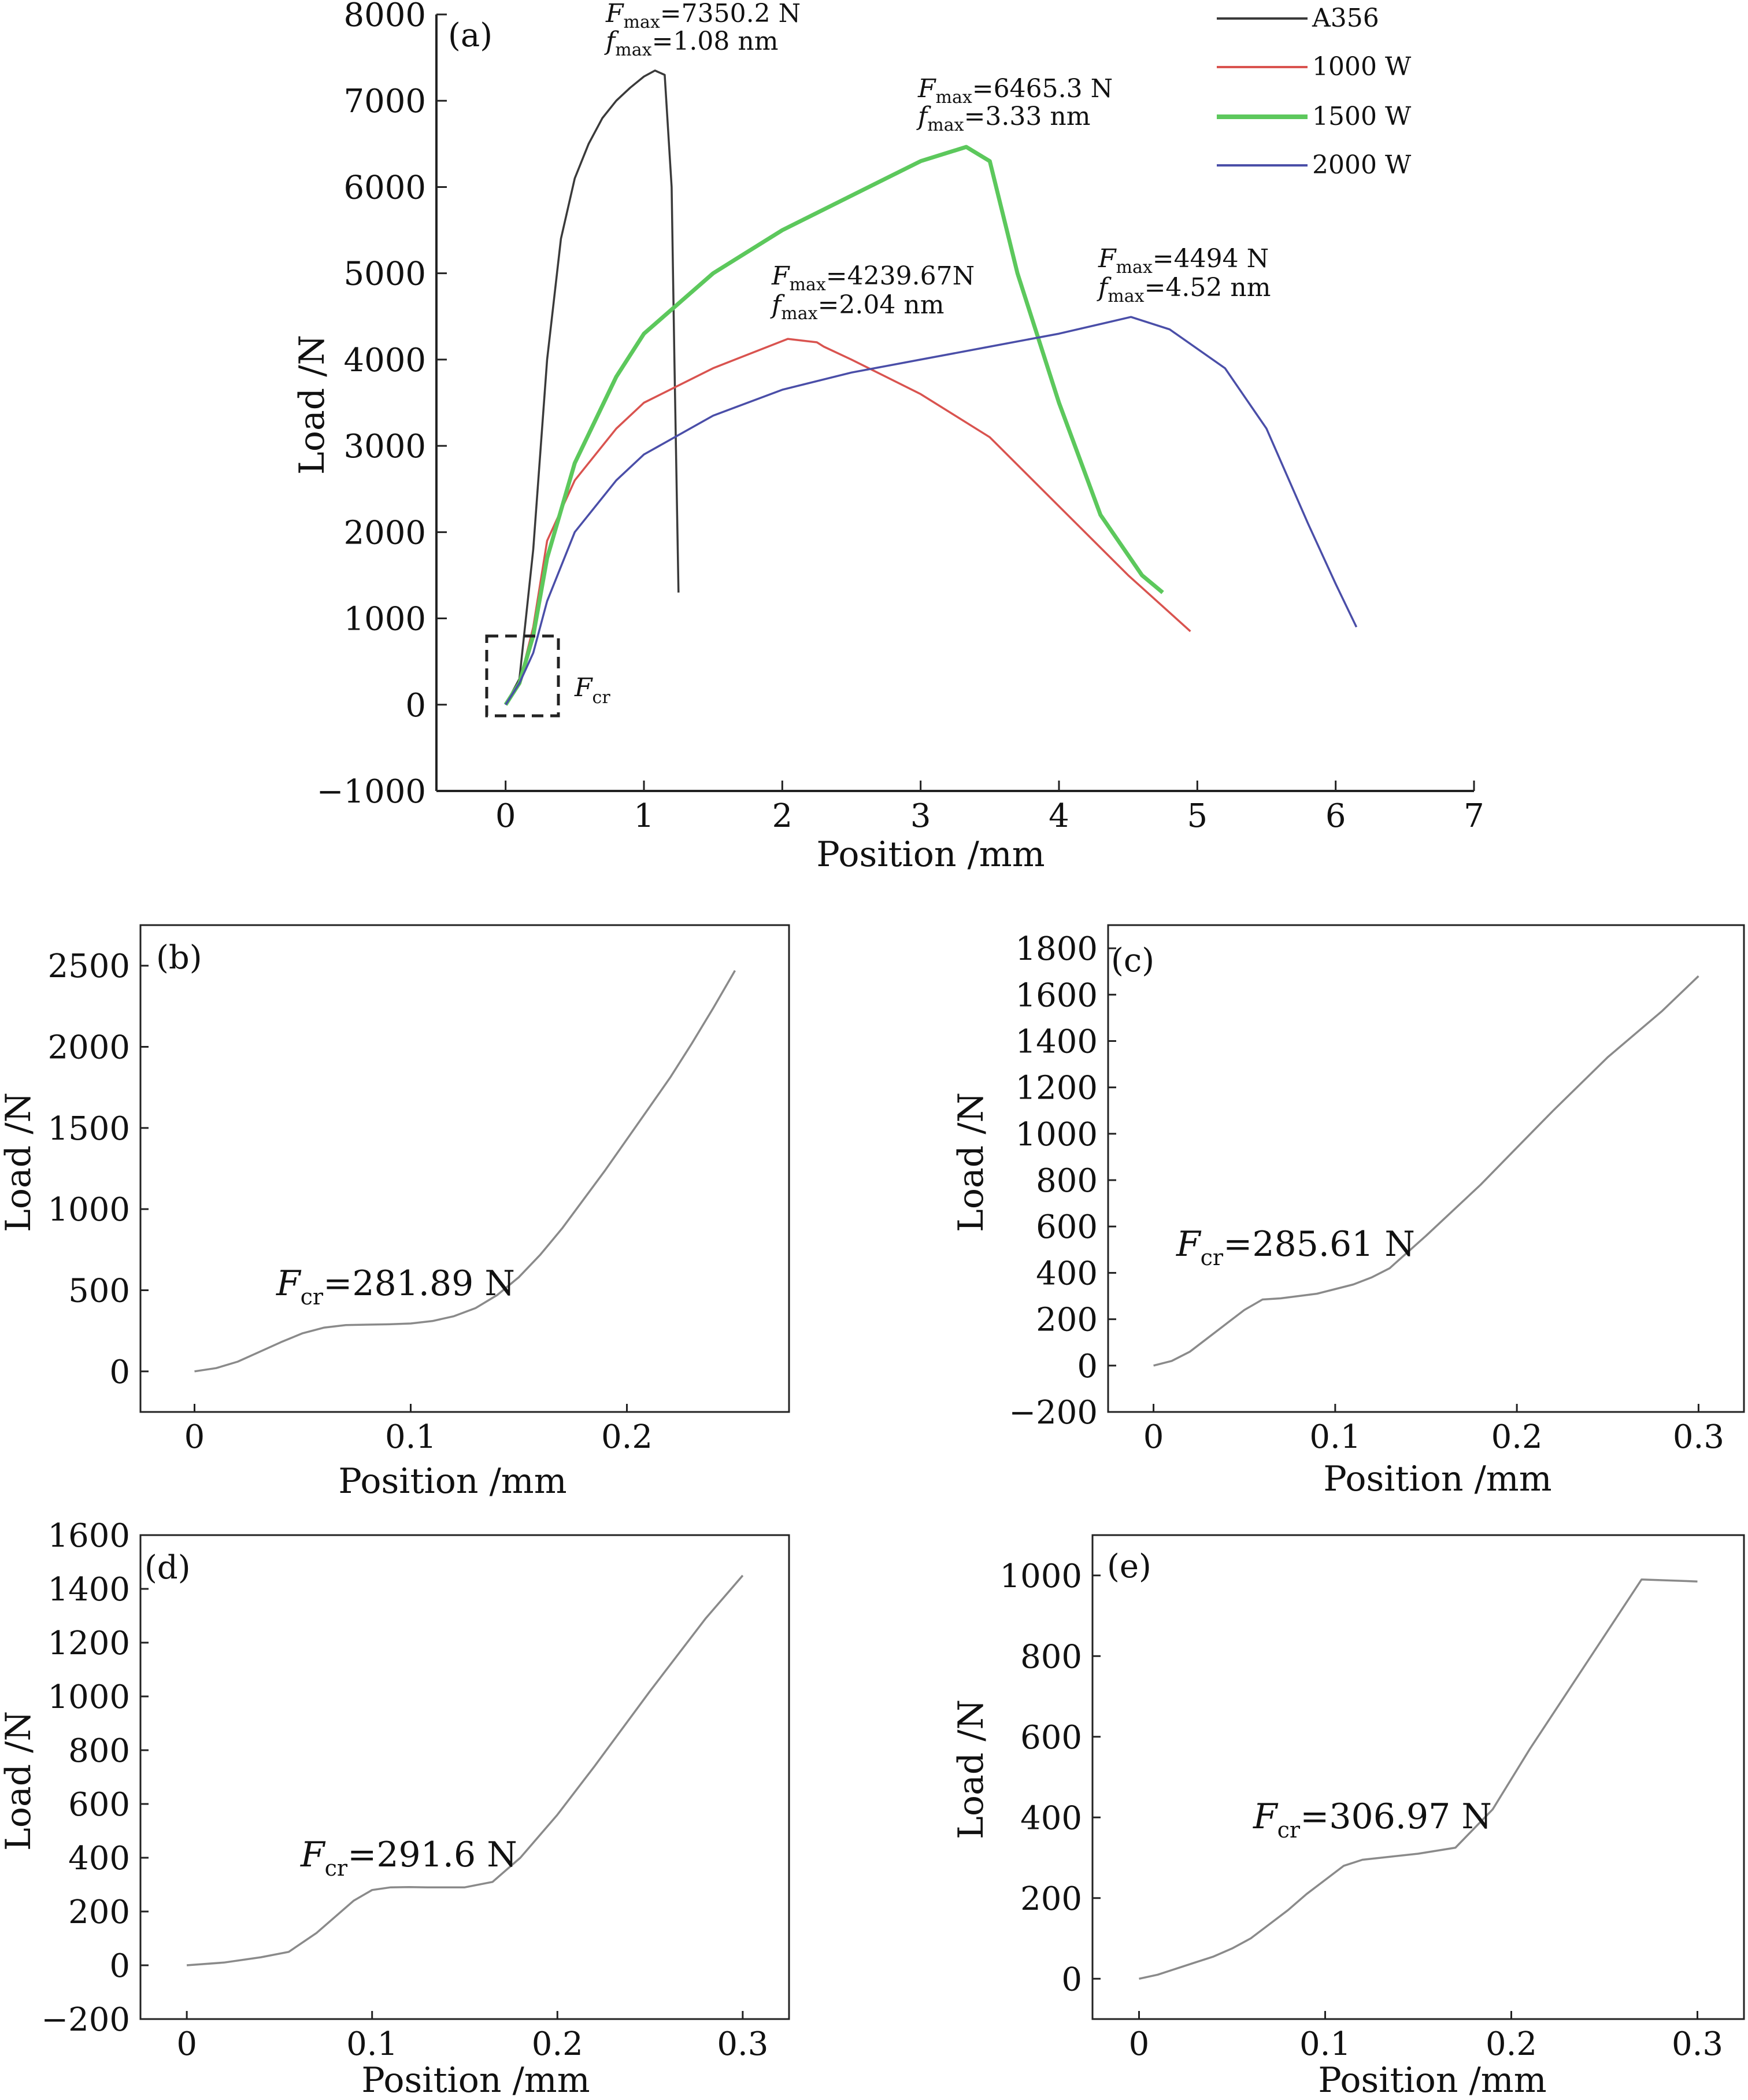 This screenshot has width=1748, height=2100. Describe the element at coordinates (808, 285) in the screenshot. I see `annotation-1000w-F-sub: max` at that location.